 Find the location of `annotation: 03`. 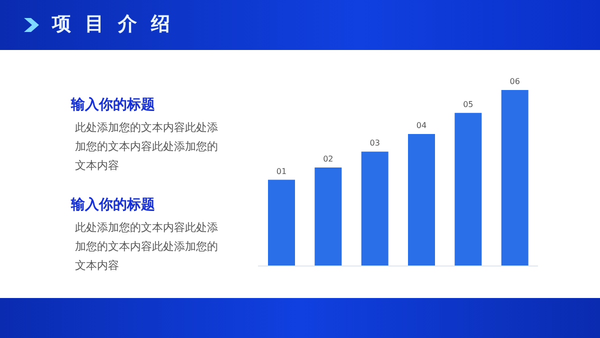

annotation: 03 is located at coordinates (375, 143).